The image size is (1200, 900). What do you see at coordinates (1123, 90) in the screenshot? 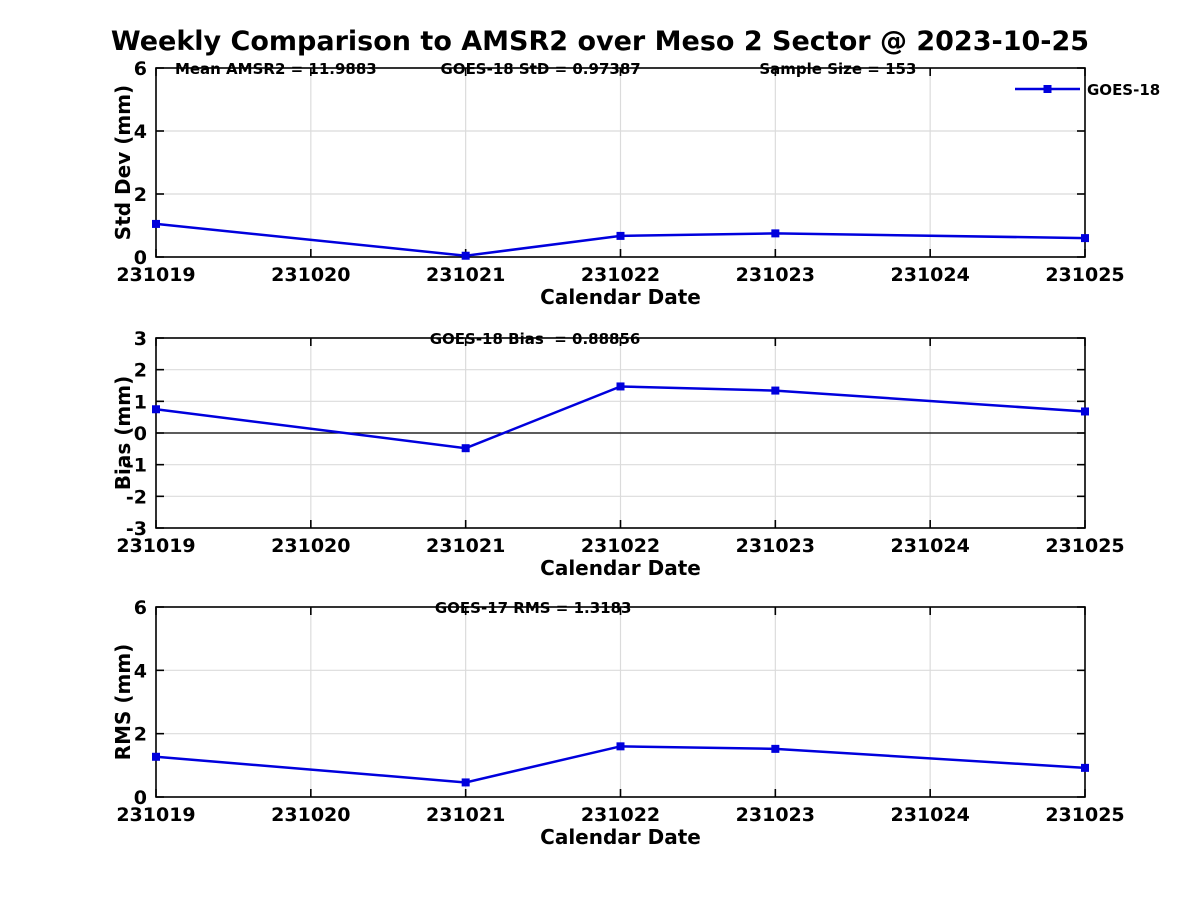
I see `legend-label: GOES-18` at bounding box center [1123, 90].